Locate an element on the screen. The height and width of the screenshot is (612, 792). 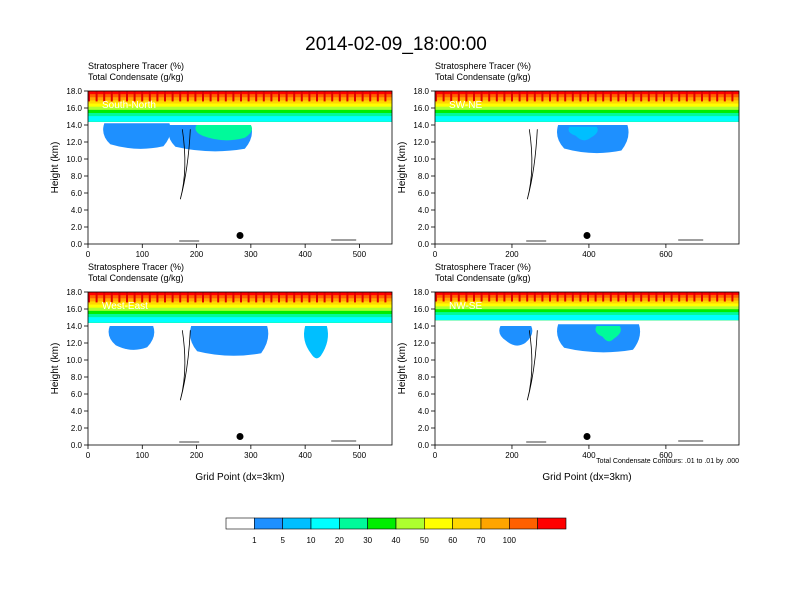
panel-subtitle-tracer: Stratosphere Tracer (%) is located at coordinates (136, 267).